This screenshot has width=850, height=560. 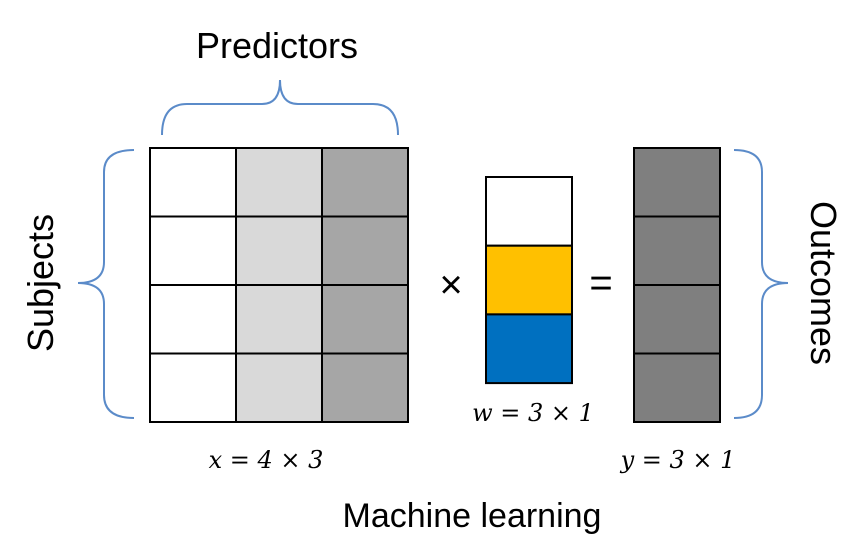 I want to click on matrix-x-cell-r1-c2, so click(x=279, y=182).